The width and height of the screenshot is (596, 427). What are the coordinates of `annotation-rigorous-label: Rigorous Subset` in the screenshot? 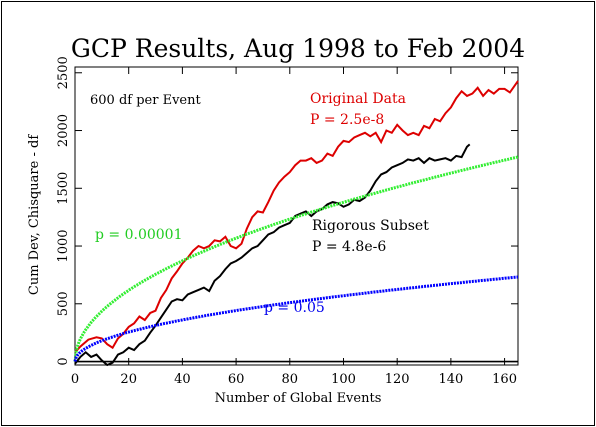 It's located at (370, 226).